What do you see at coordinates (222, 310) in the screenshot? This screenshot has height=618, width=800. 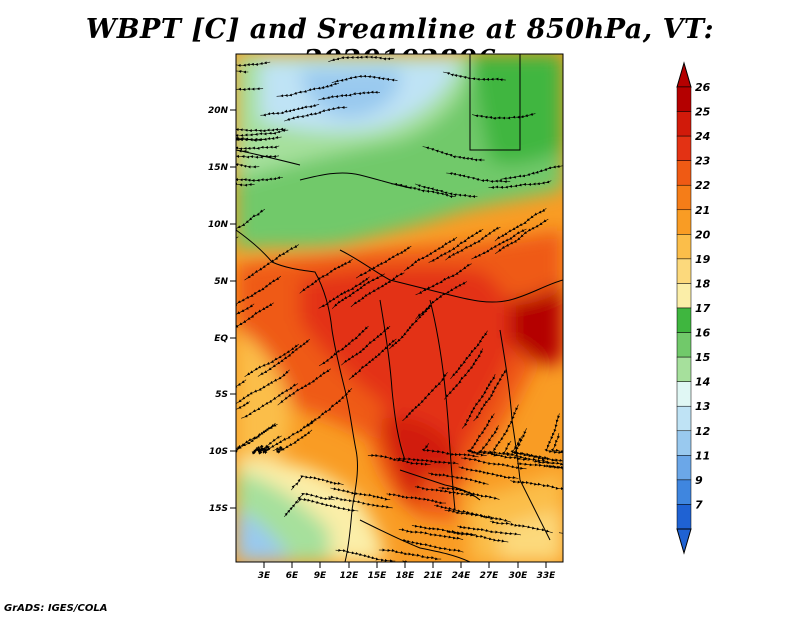 I see `latitude-axis: 20N 15N 10N 5N EQ 5S 10S 15S` at bounding box center [222, 310].